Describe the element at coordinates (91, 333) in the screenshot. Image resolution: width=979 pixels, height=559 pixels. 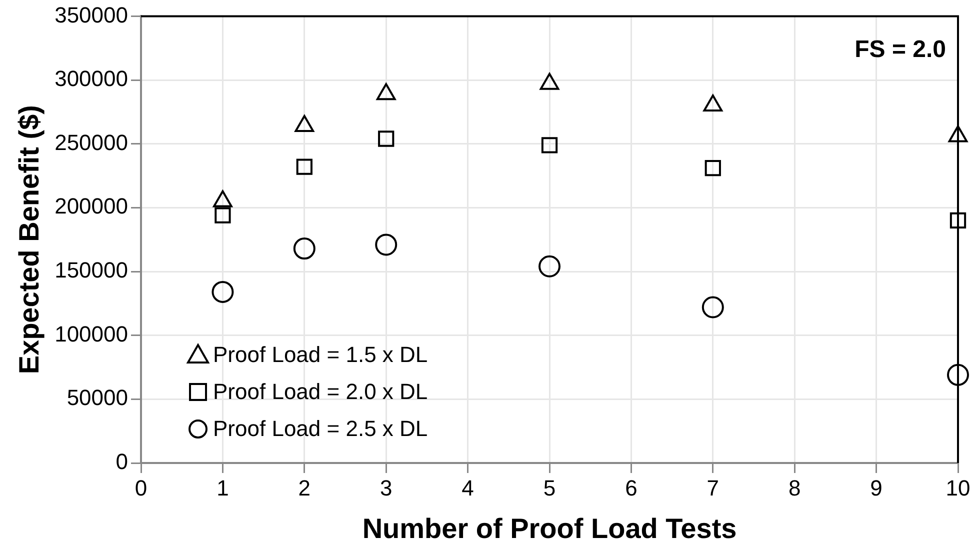
I see `y-tick-label: 100000` at that location.